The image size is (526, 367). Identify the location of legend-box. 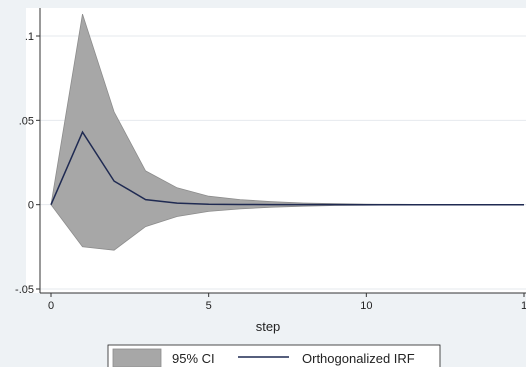
(274, 355).